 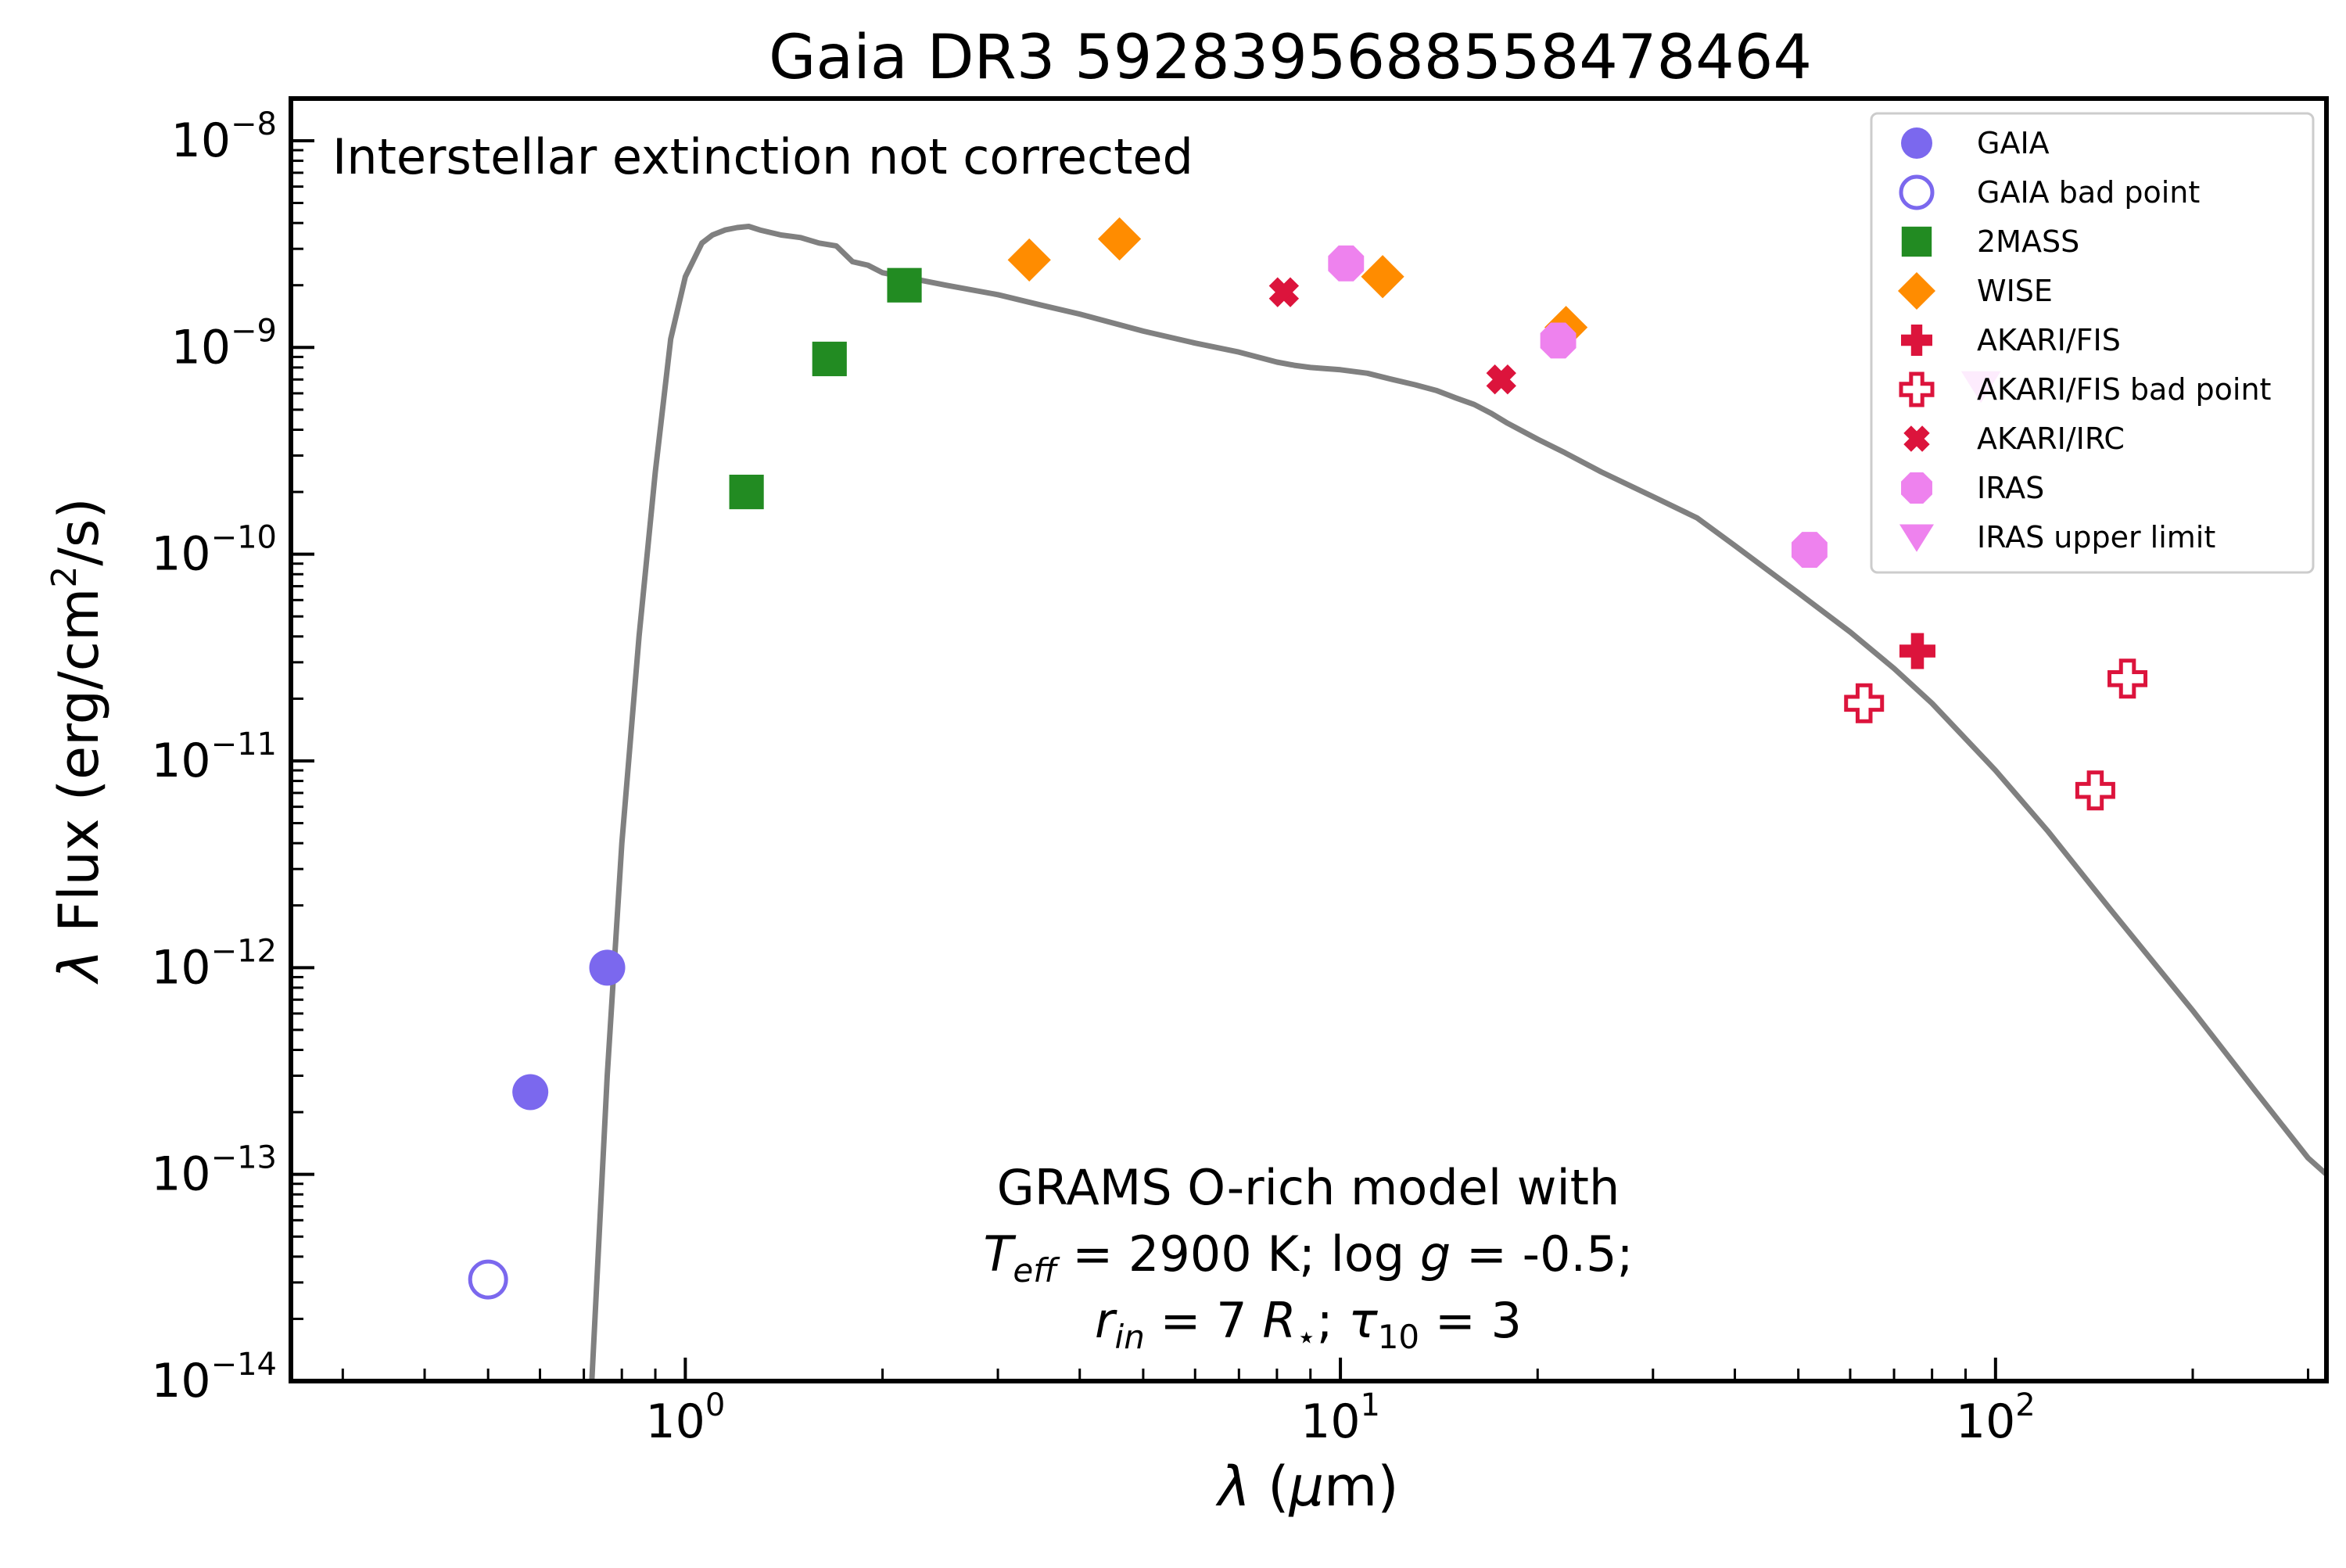 I want to click on legend-marker-iras, so click(x=1916, y=488).